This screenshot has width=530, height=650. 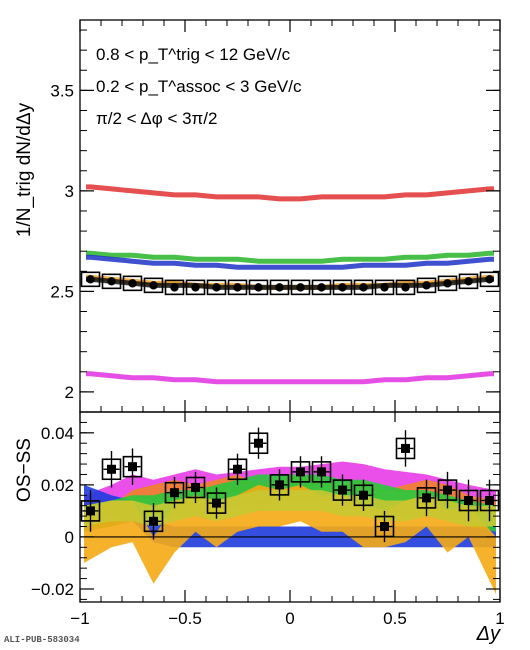 What do you see at coordinates (156, 118) in the screenshot?
I see `annotation-dphi: π/2 < Δφ < 3π/2` at bounding box center [156, 118].